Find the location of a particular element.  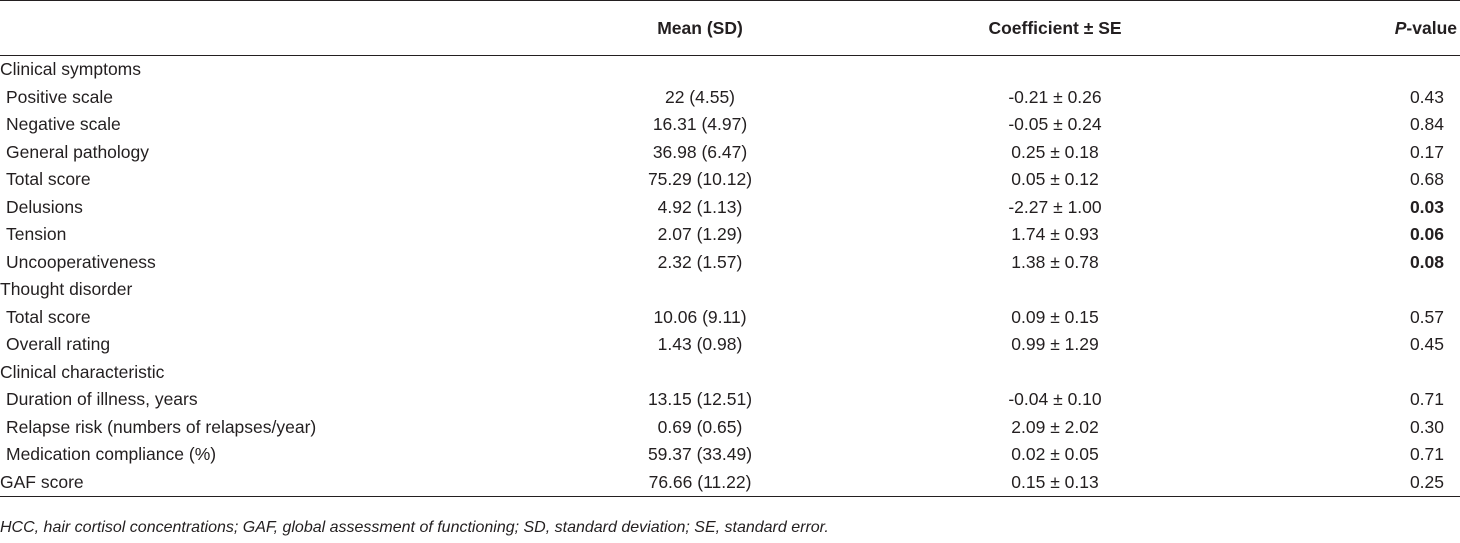

section-label: Clinical characteristic is located at coordinates (82, 371).